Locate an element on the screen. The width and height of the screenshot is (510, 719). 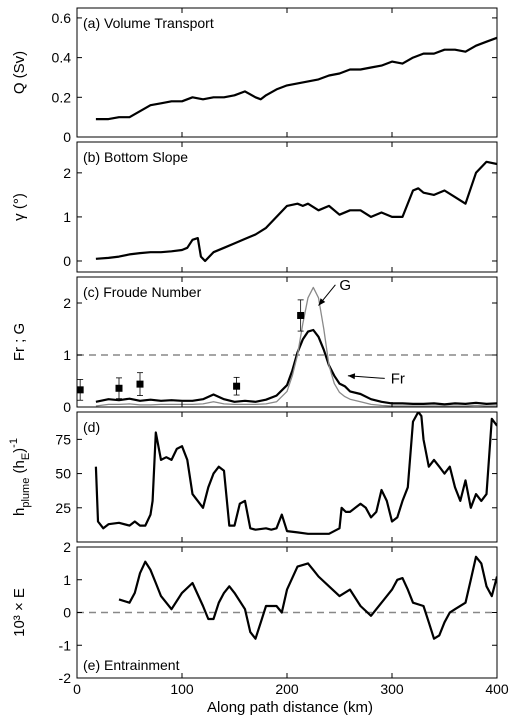
y-tick-label: 0.4 is located at coordinates (62, 58).